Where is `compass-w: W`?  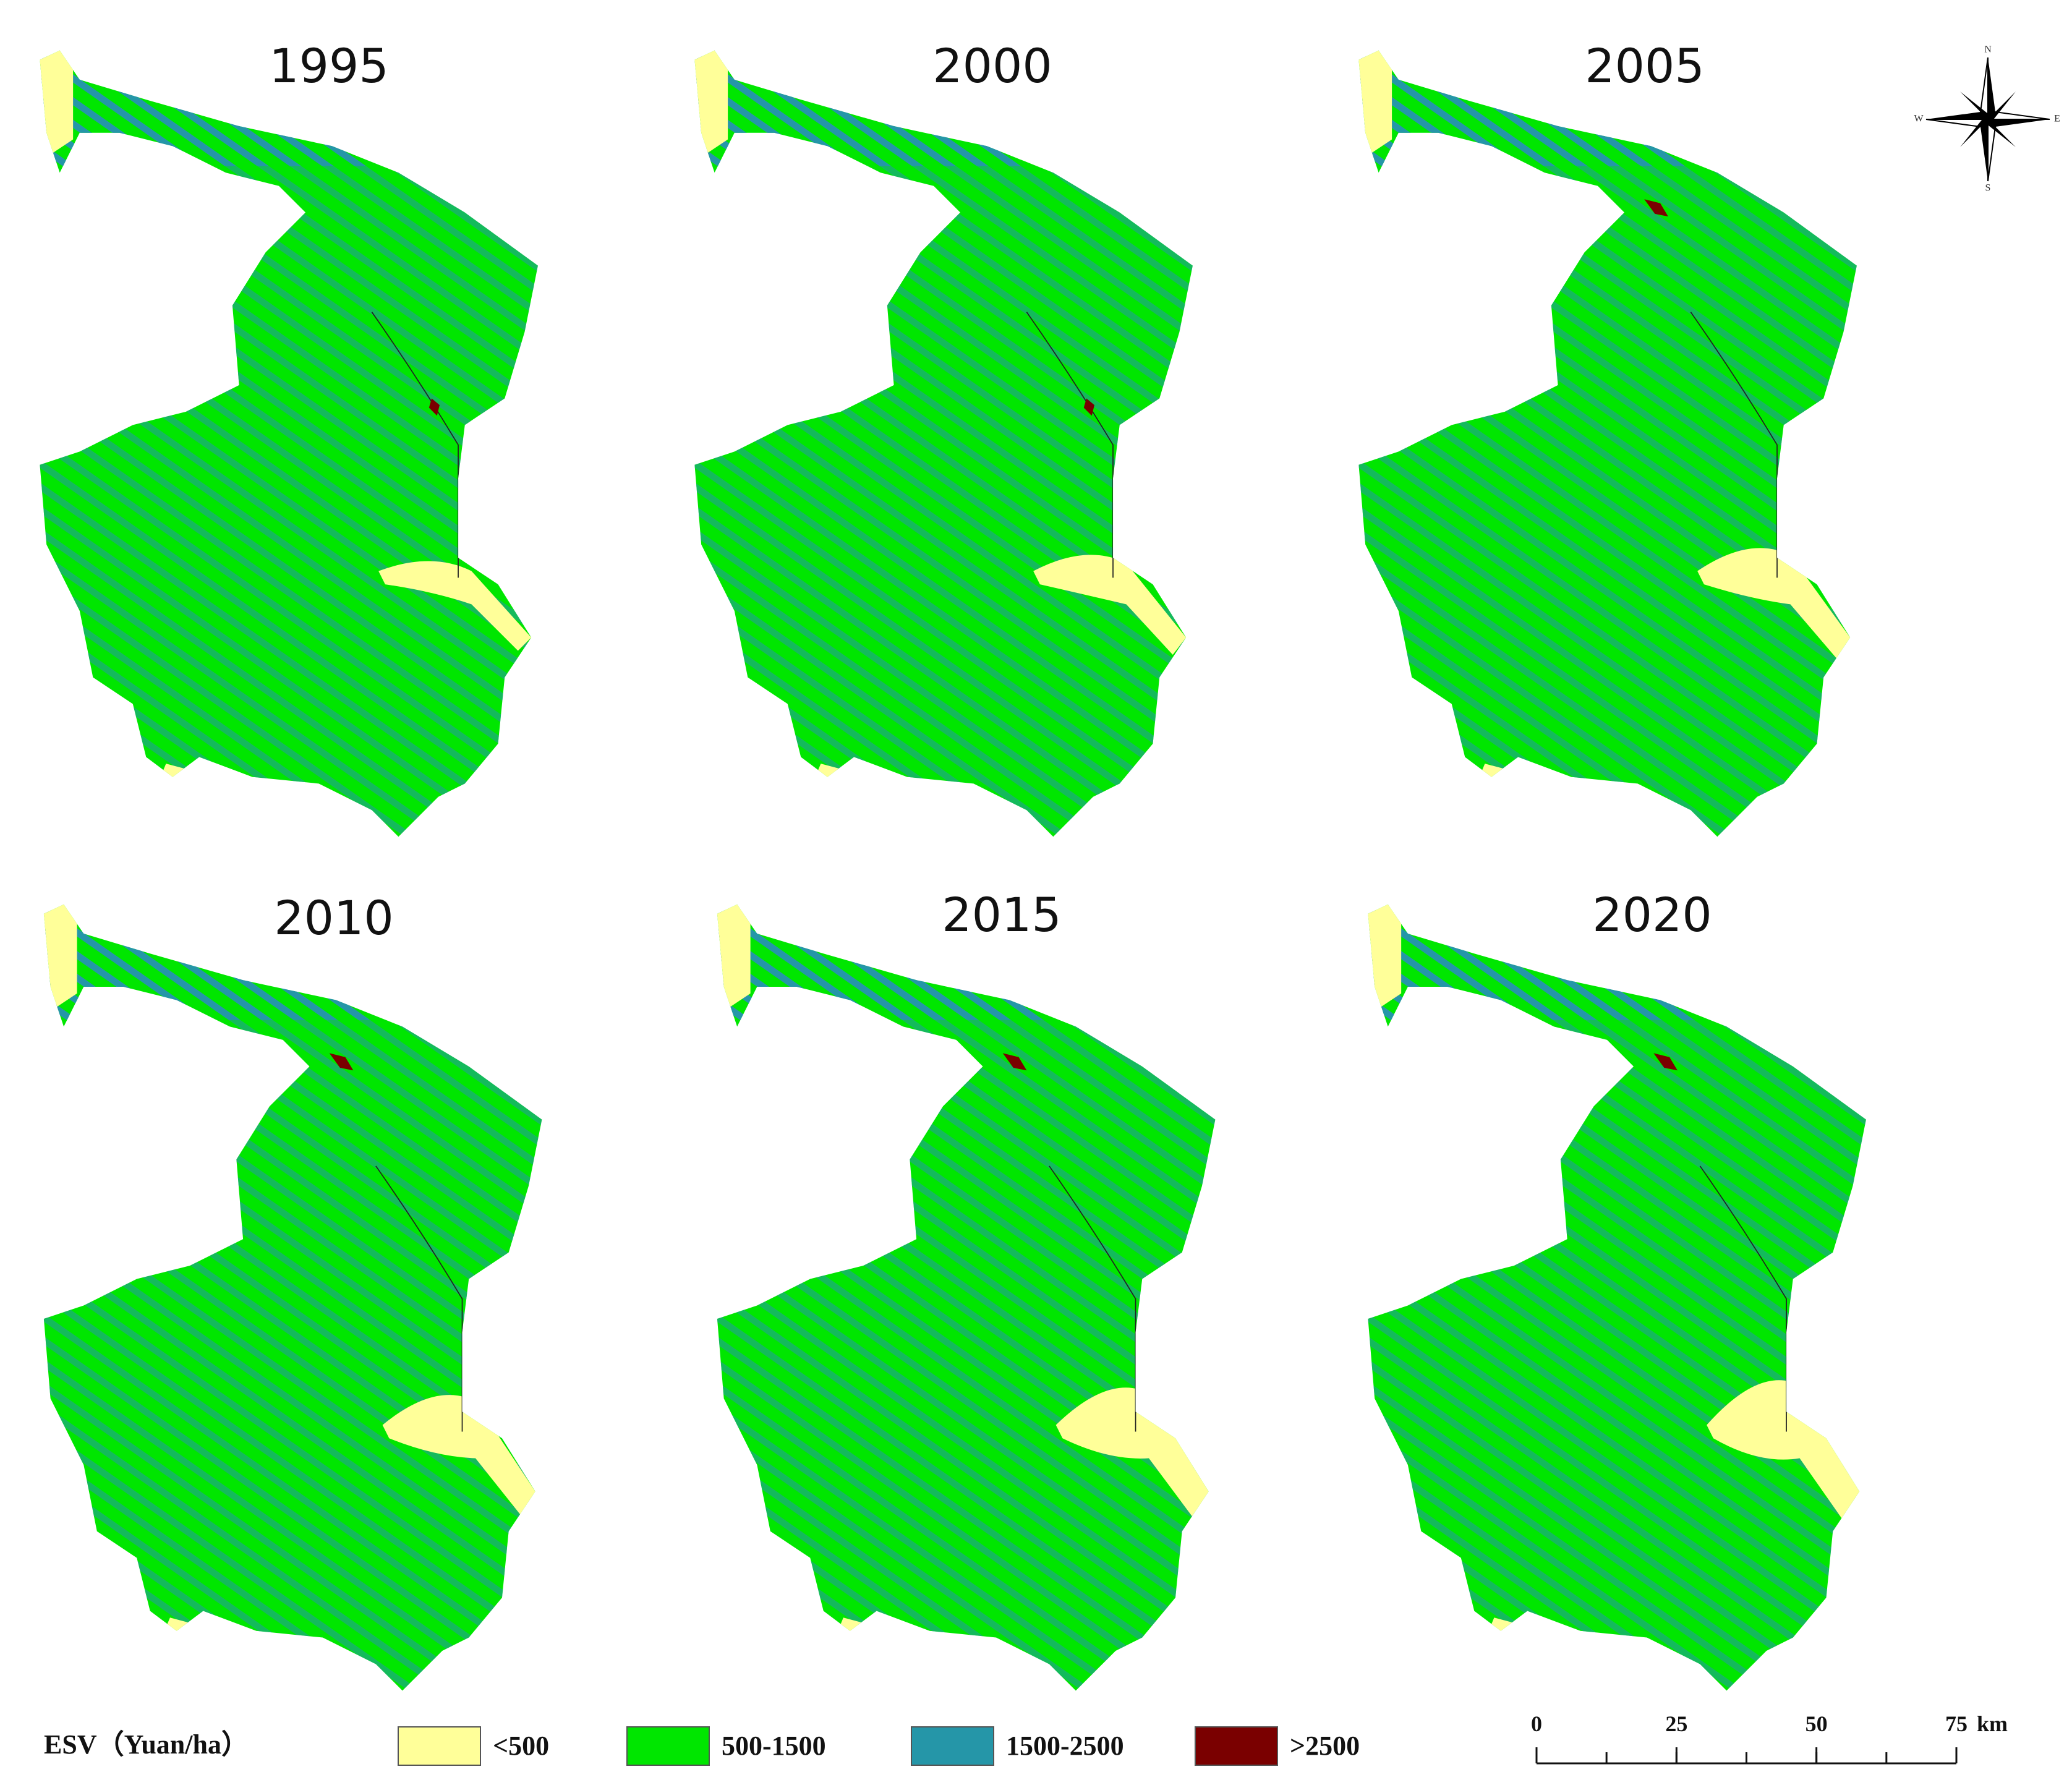
compass-w: W is located at coordinates (1919, 119).